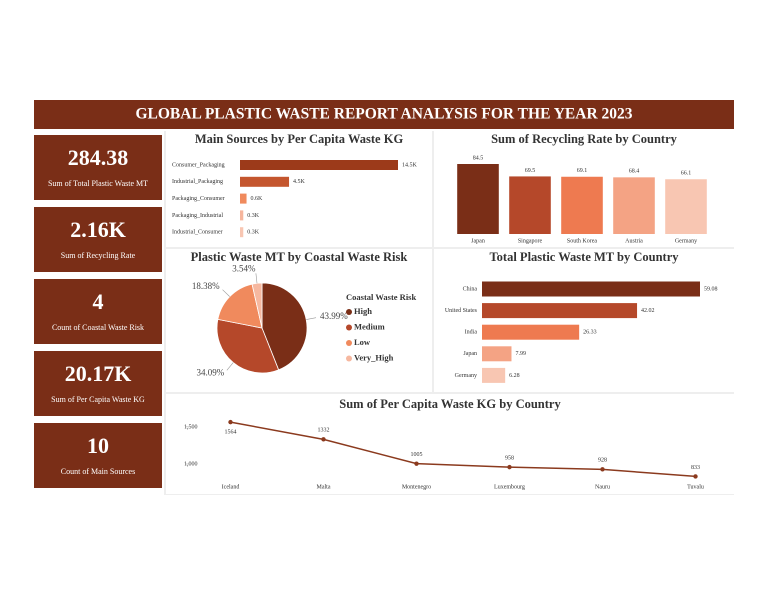 This screenshot has width=768, height=594. I want to click on data-label: 0.6K, so click(257, 199).